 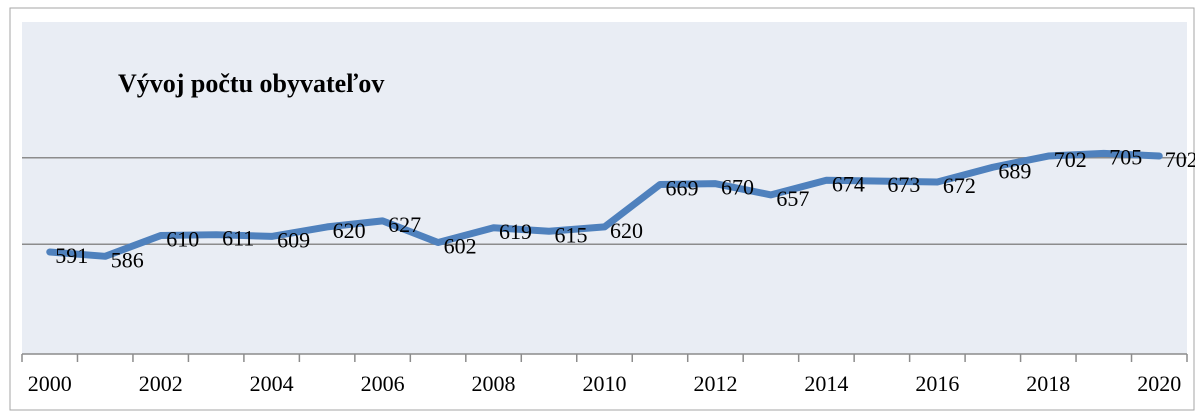 I want to click on data-label: 672, so click(x=959, y=185).